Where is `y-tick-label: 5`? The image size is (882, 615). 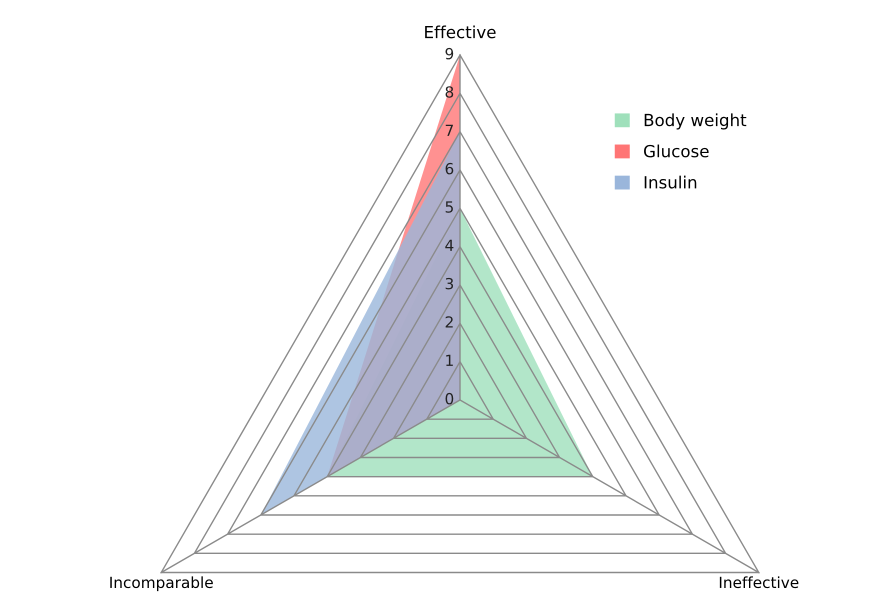
y-tick-label: 5 is located at coordinates (449, 207).